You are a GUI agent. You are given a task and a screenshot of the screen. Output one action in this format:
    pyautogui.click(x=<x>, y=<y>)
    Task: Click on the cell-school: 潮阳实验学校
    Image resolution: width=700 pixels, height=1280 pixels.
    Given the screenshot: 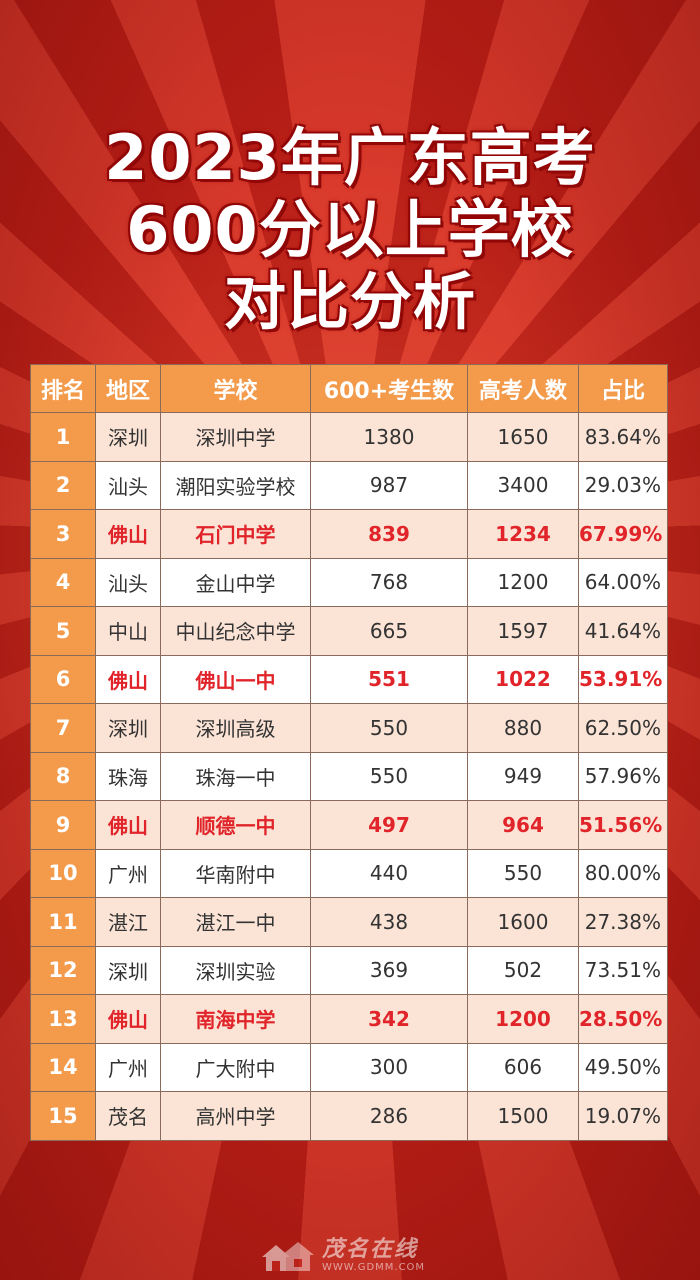 What is the action you would take?
    pyautogui.click(x=235, y=485)
    